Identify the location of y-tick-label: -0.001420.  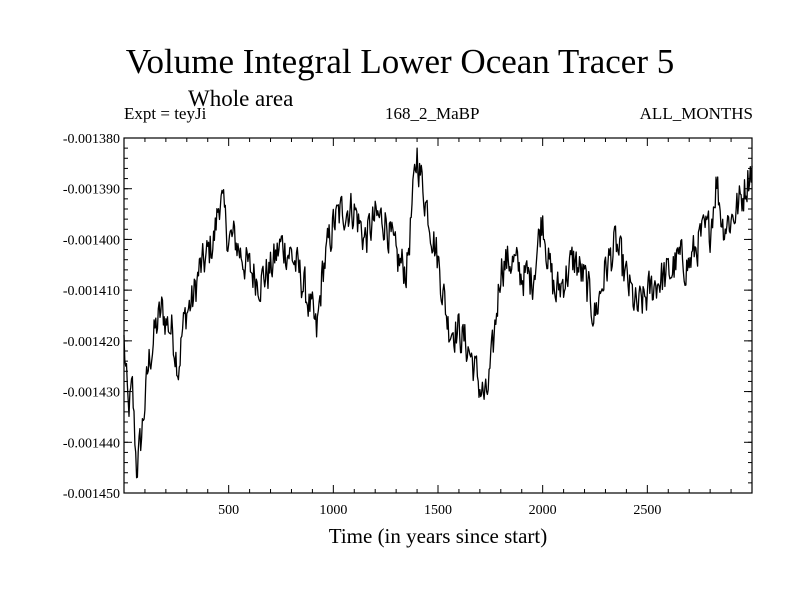
(91, 342).